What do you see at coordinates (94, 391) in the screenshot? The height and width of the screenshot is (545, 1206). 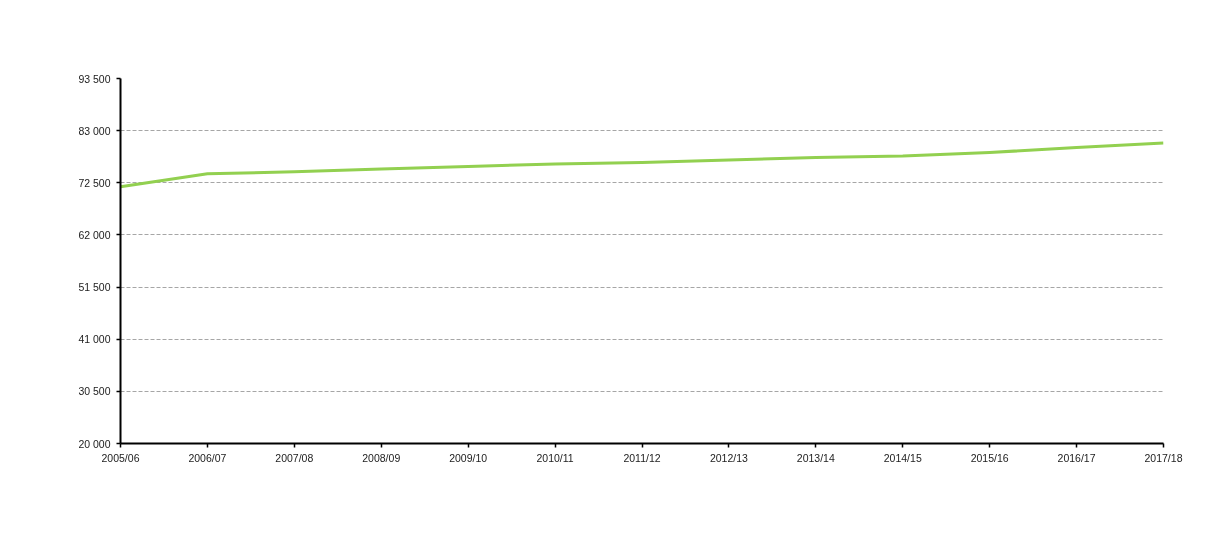 I see `y-tick-label: 30 500` at bounding box center [94, 391].